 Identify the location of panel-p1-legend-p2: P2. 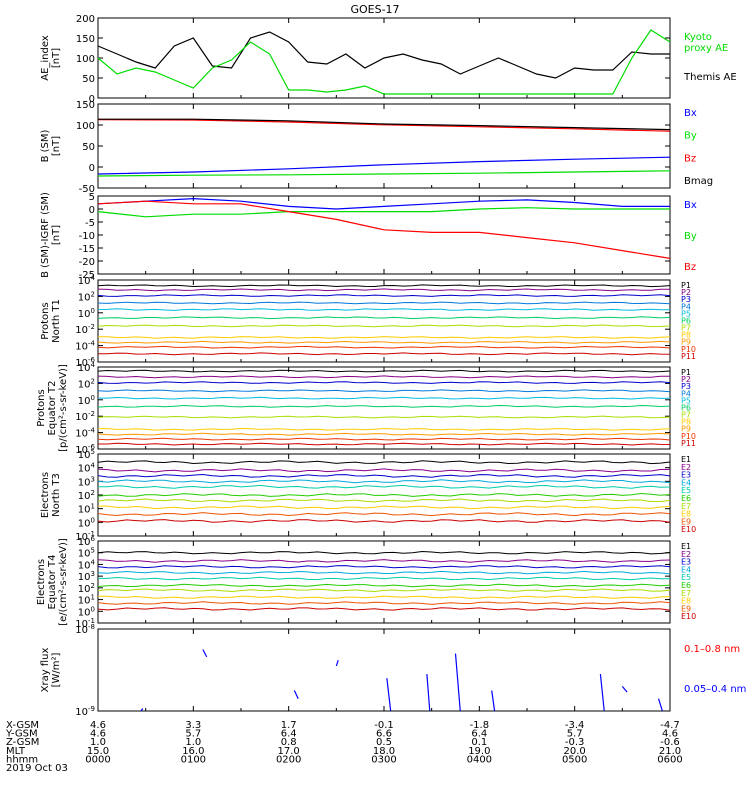
(686, 292).